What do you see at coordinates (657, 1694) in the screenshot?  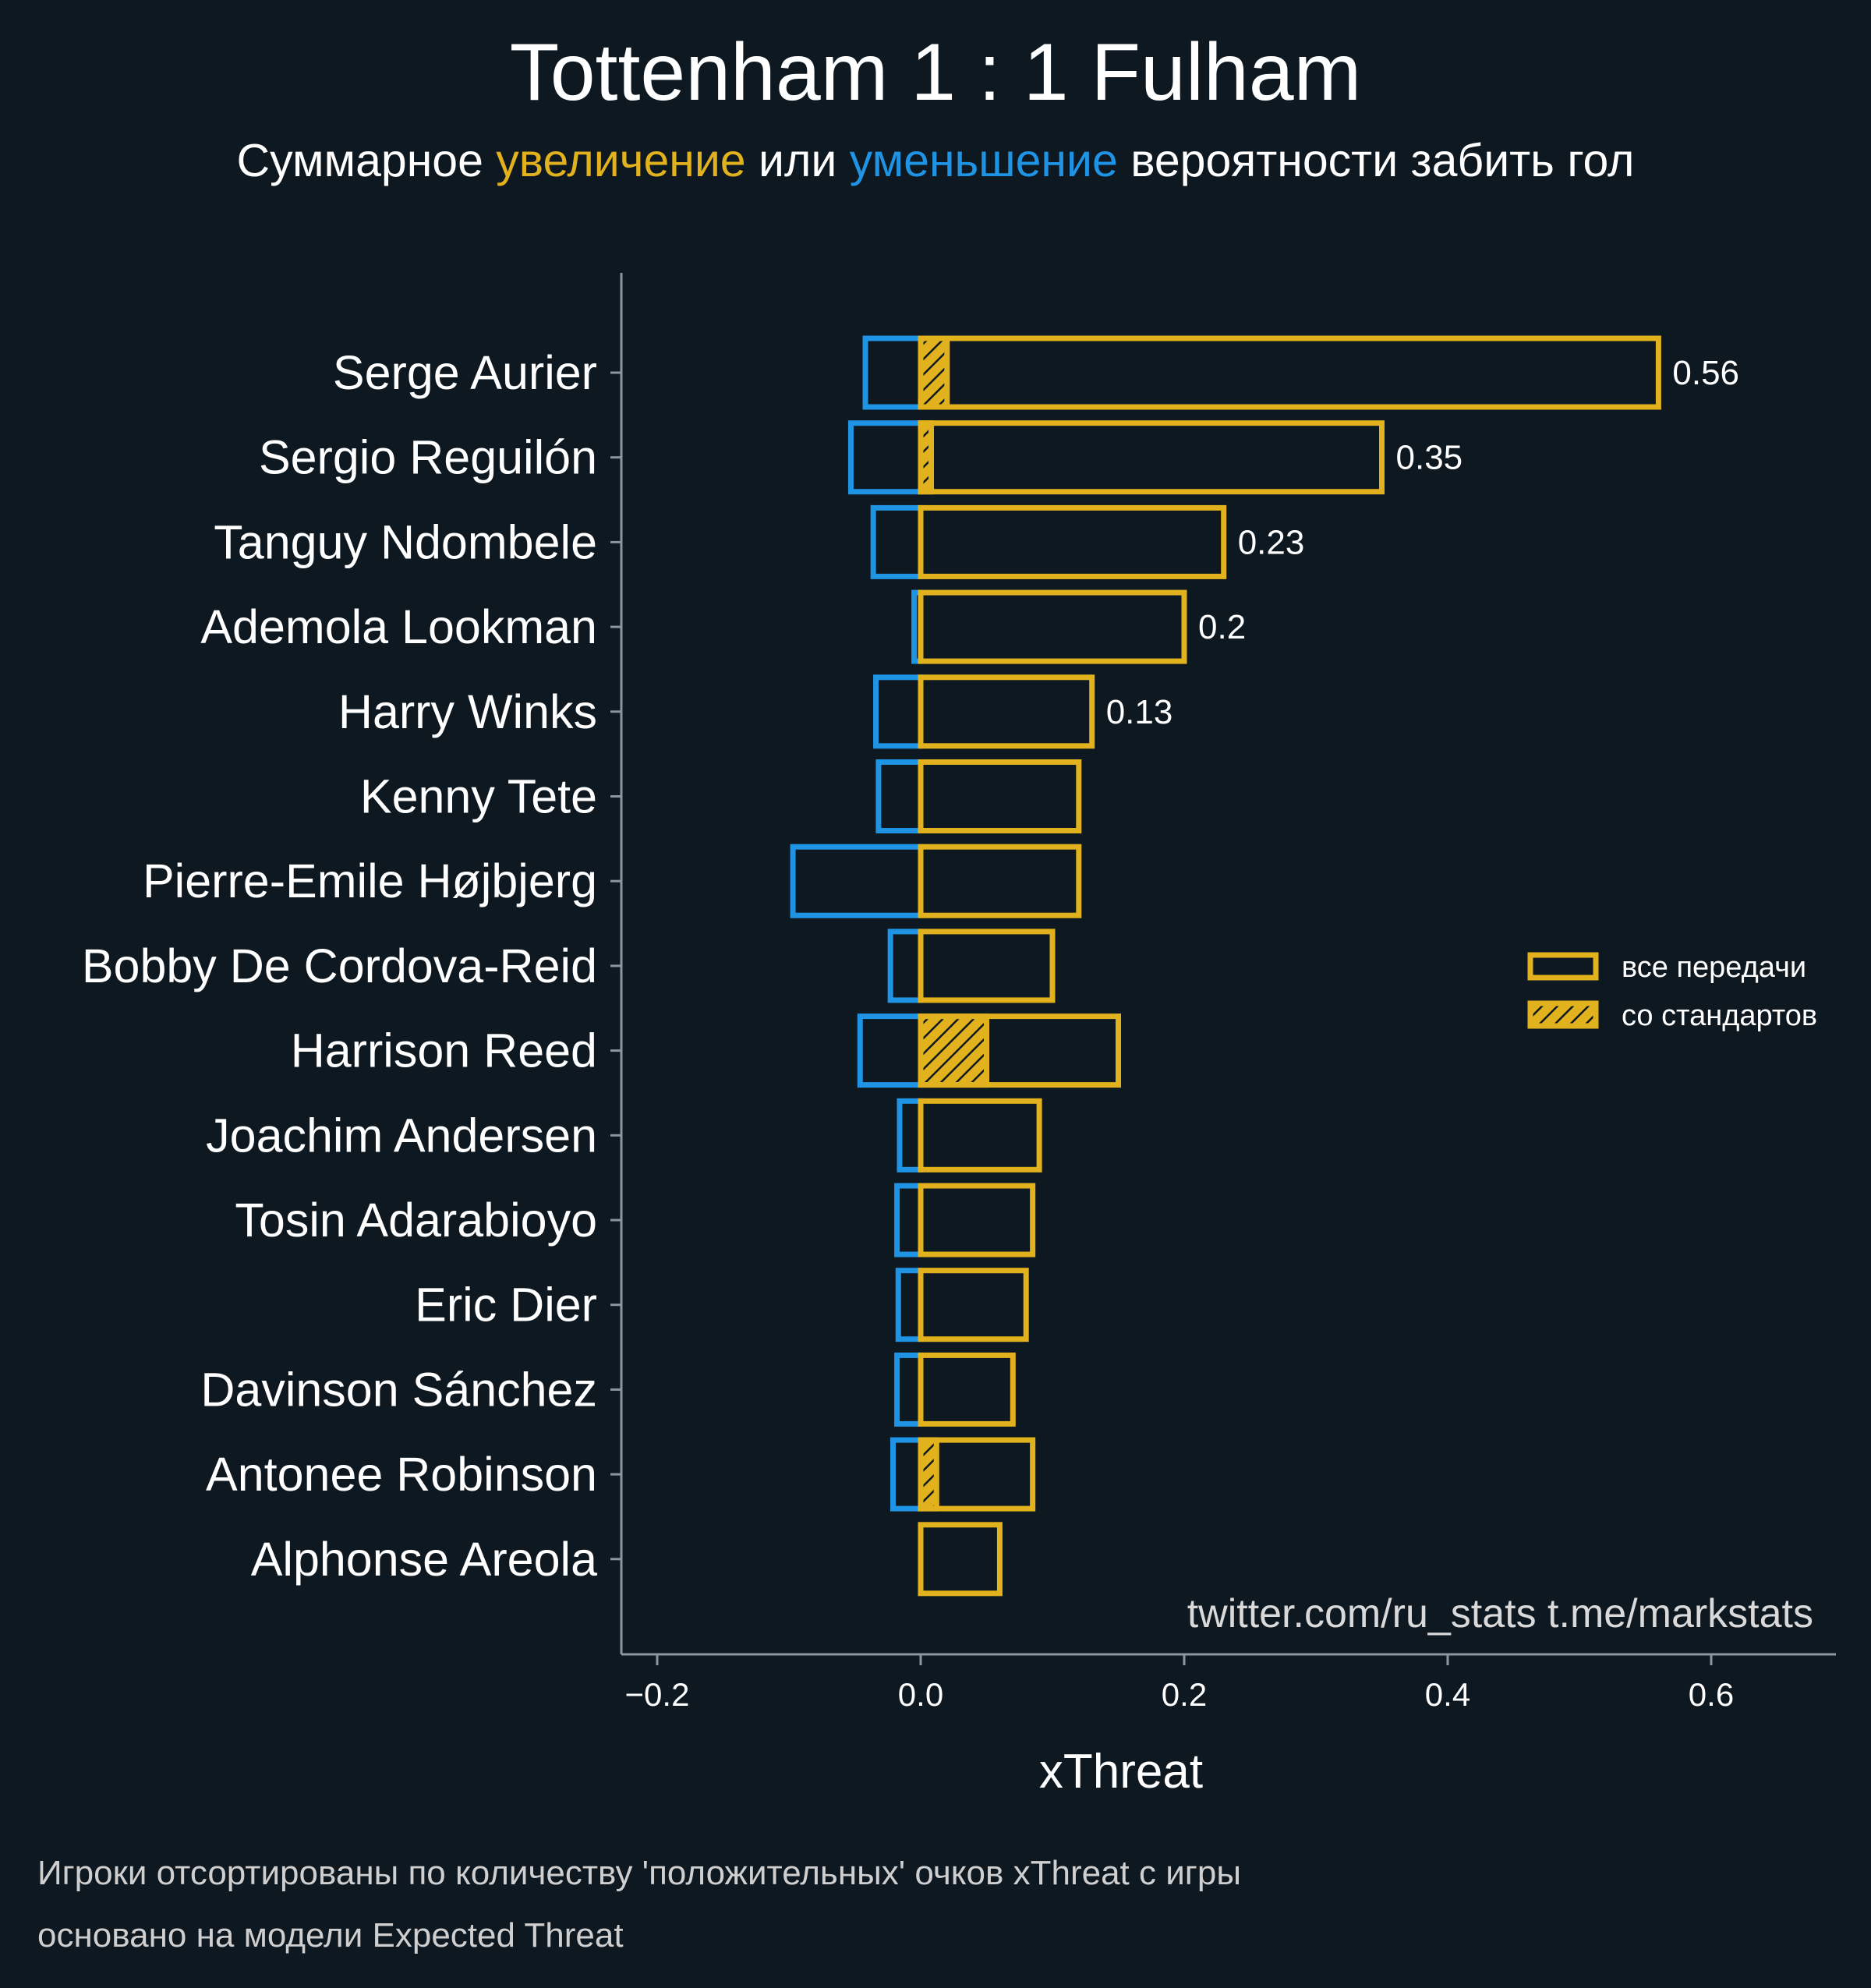 I see `x-tick-label: −0.2` at bounding box center [657, 1694].